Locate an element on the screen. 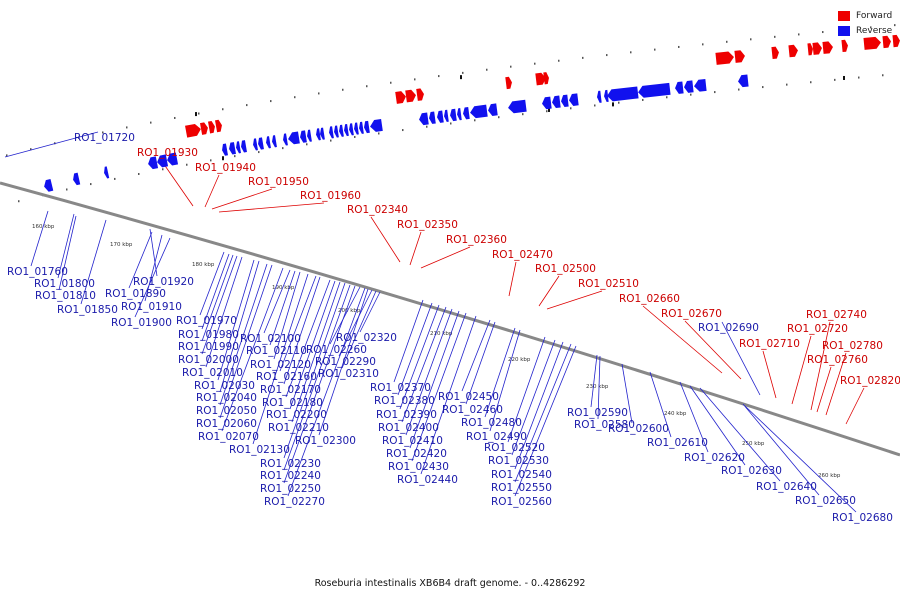 Image resolution: width=900 pixels, height=600 pixels. forward-gene-label: RO1_02360 is located at coordinates (476, 240).